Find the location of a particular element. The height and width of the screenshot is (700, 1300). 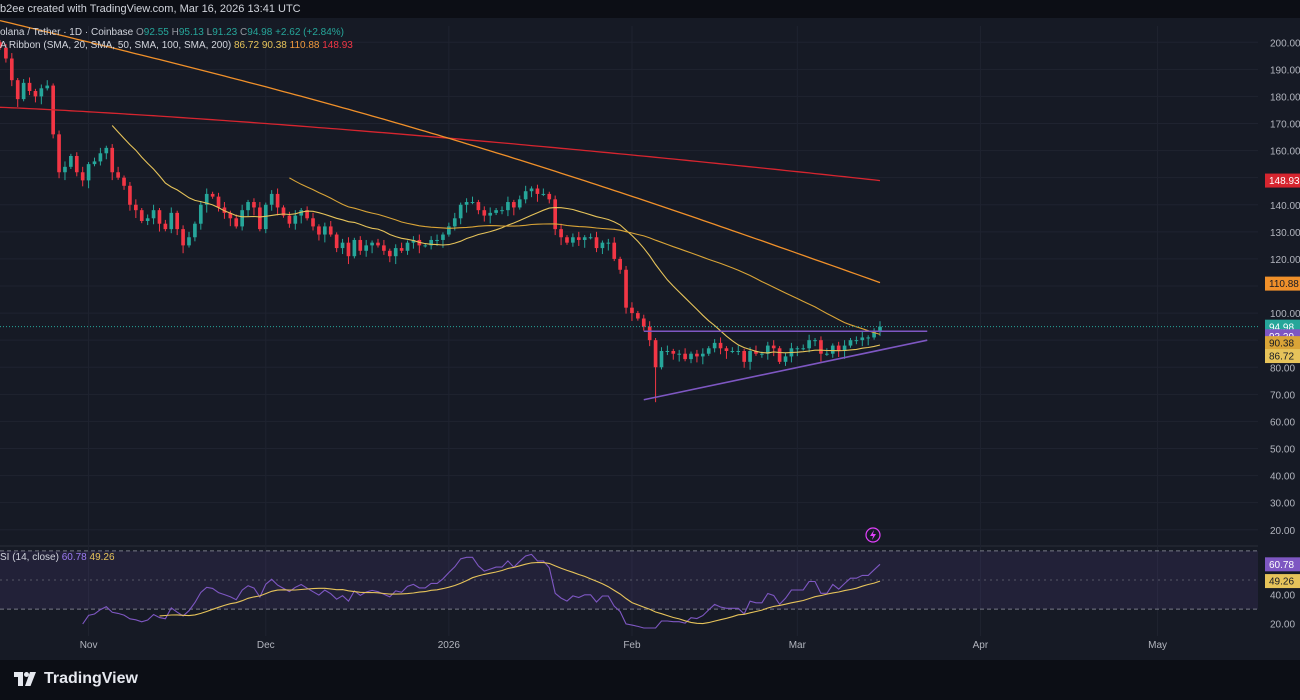

y-tick-label: 80.00 is located at coordinates (1282, 368).